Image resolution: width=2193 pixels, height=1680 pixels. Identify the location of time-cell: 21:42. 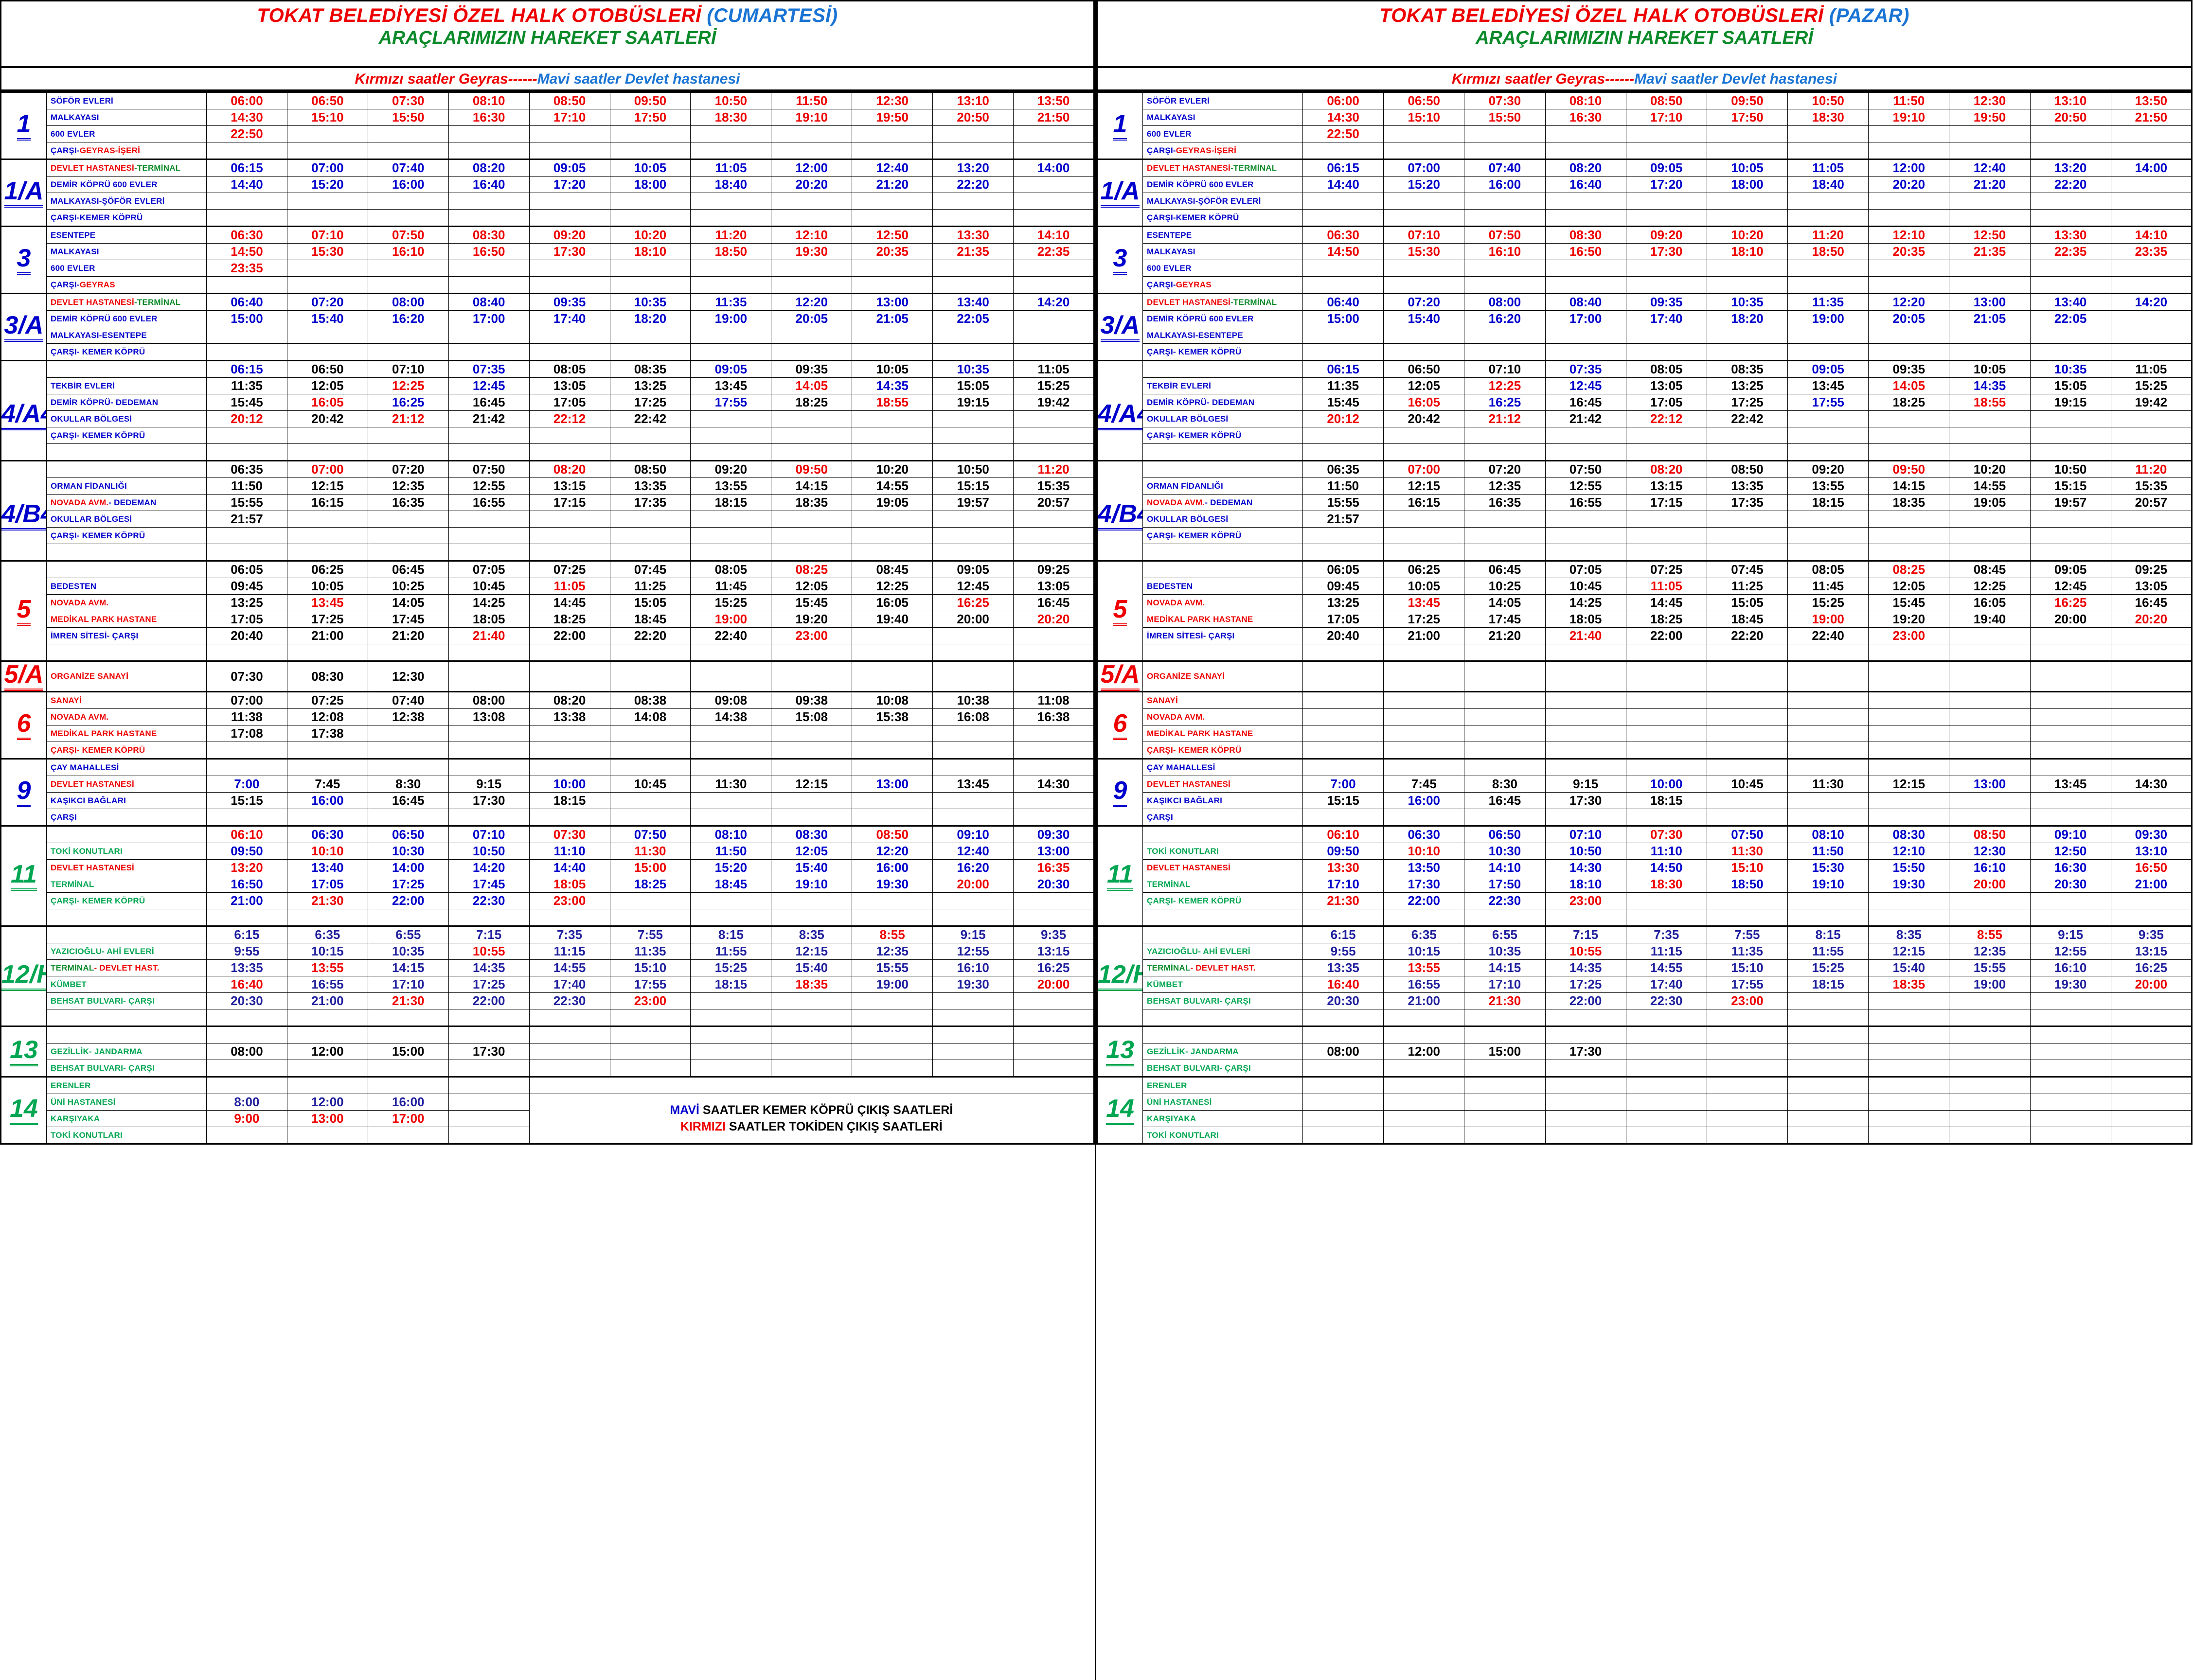
(489, 418).